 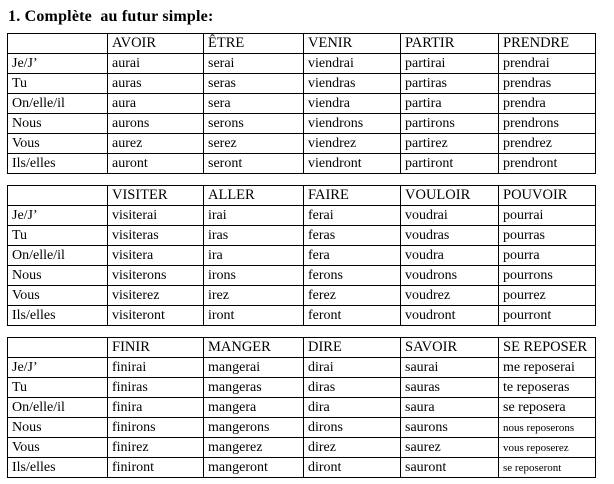 I want to click on table-row: Je/J’ visiterai irai ferai voudrai pourrai, so click(x=301, y=215).